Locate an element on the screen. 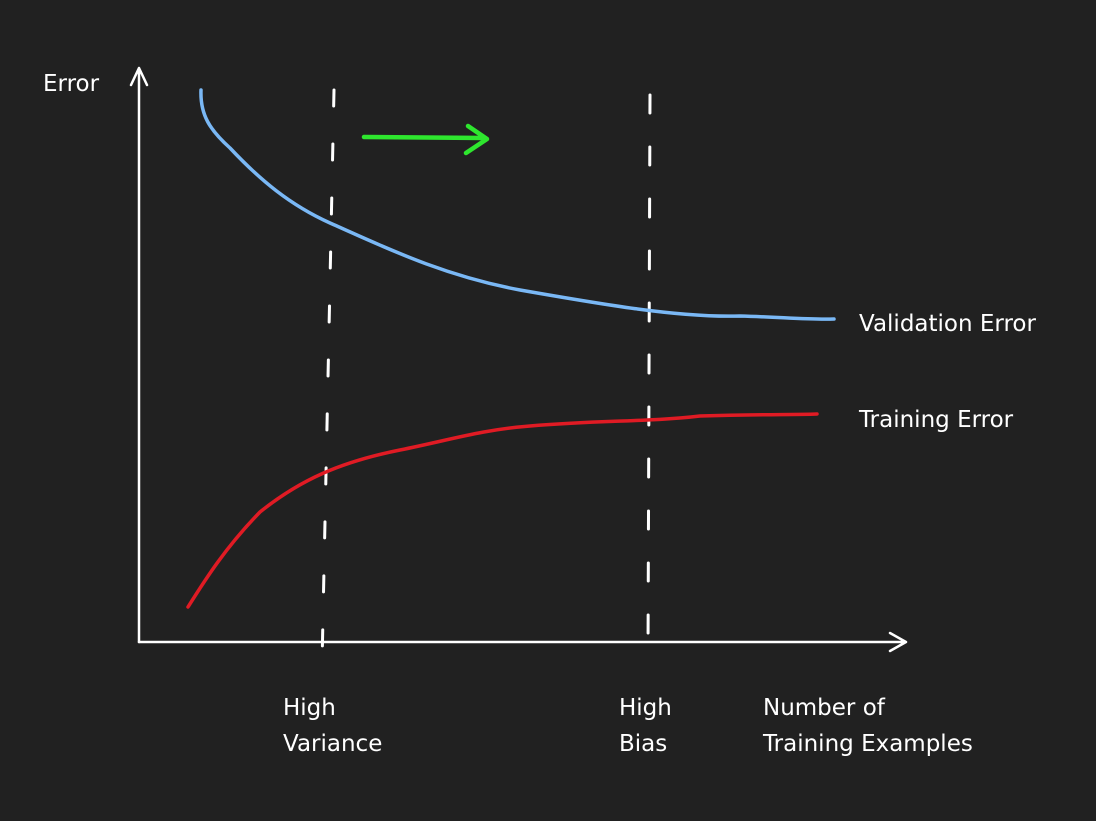 The width and height of the screenshot is (1096, 821). direction-arrow is located at coordinates (425, 139).